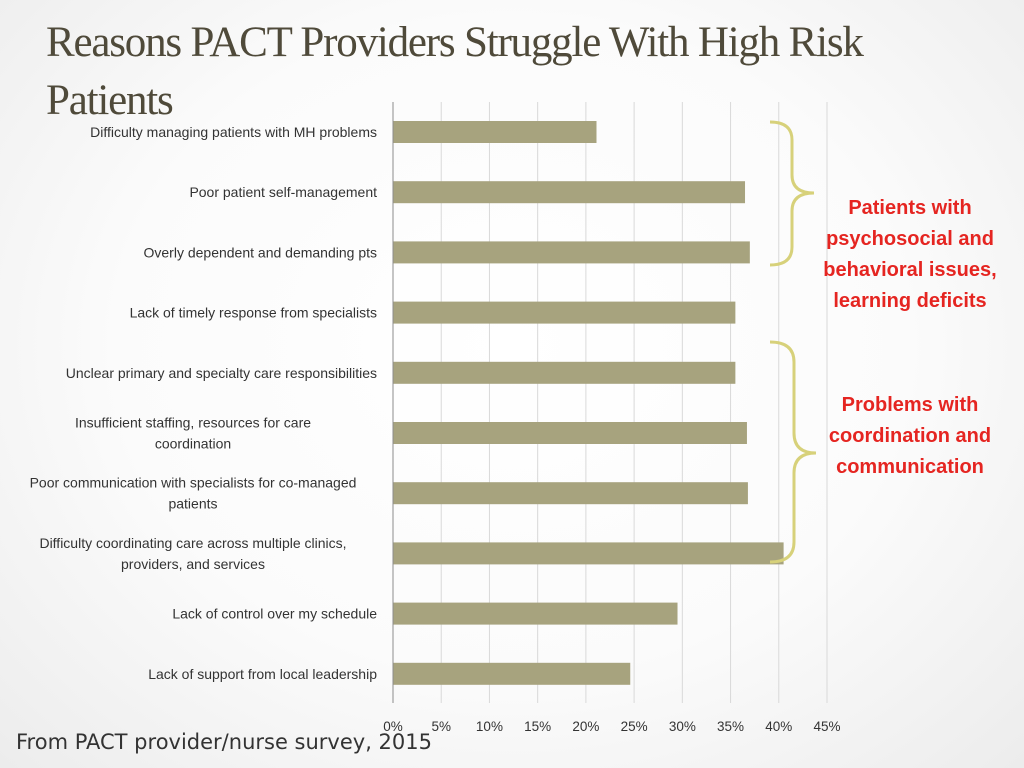 Image resolution: width=1024 pixels, height=768 pixels. I want to click on x-tick-label: 15%, so click(537, 726).